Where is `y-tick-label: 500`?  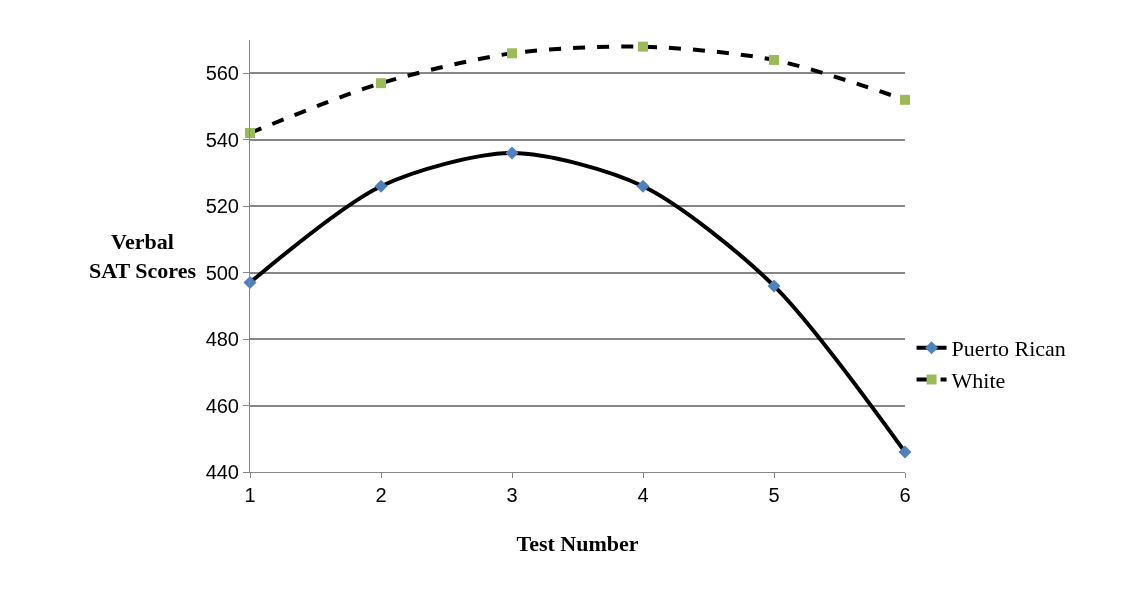 y-tick-label: 500 is located at coordinates (222, 272).